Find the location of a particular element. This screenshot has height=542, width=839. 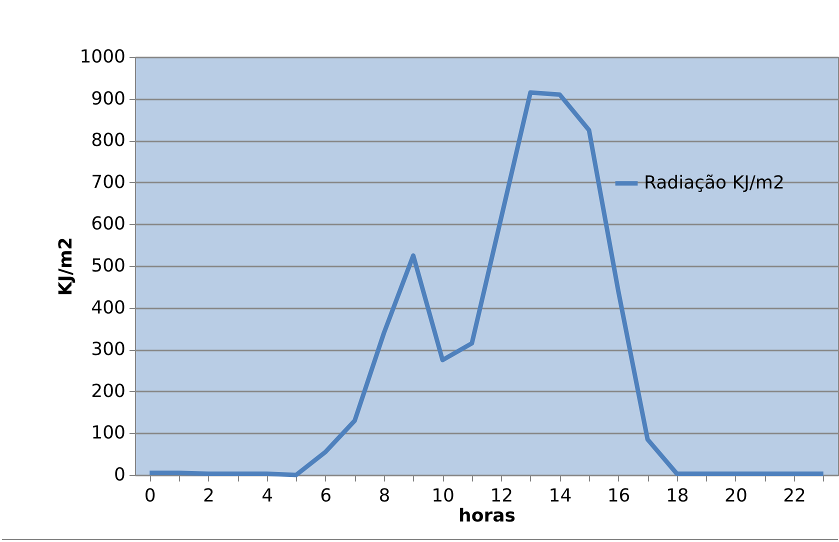

y-axis-title: KJ/m2 is located at coordinates (66, 266).